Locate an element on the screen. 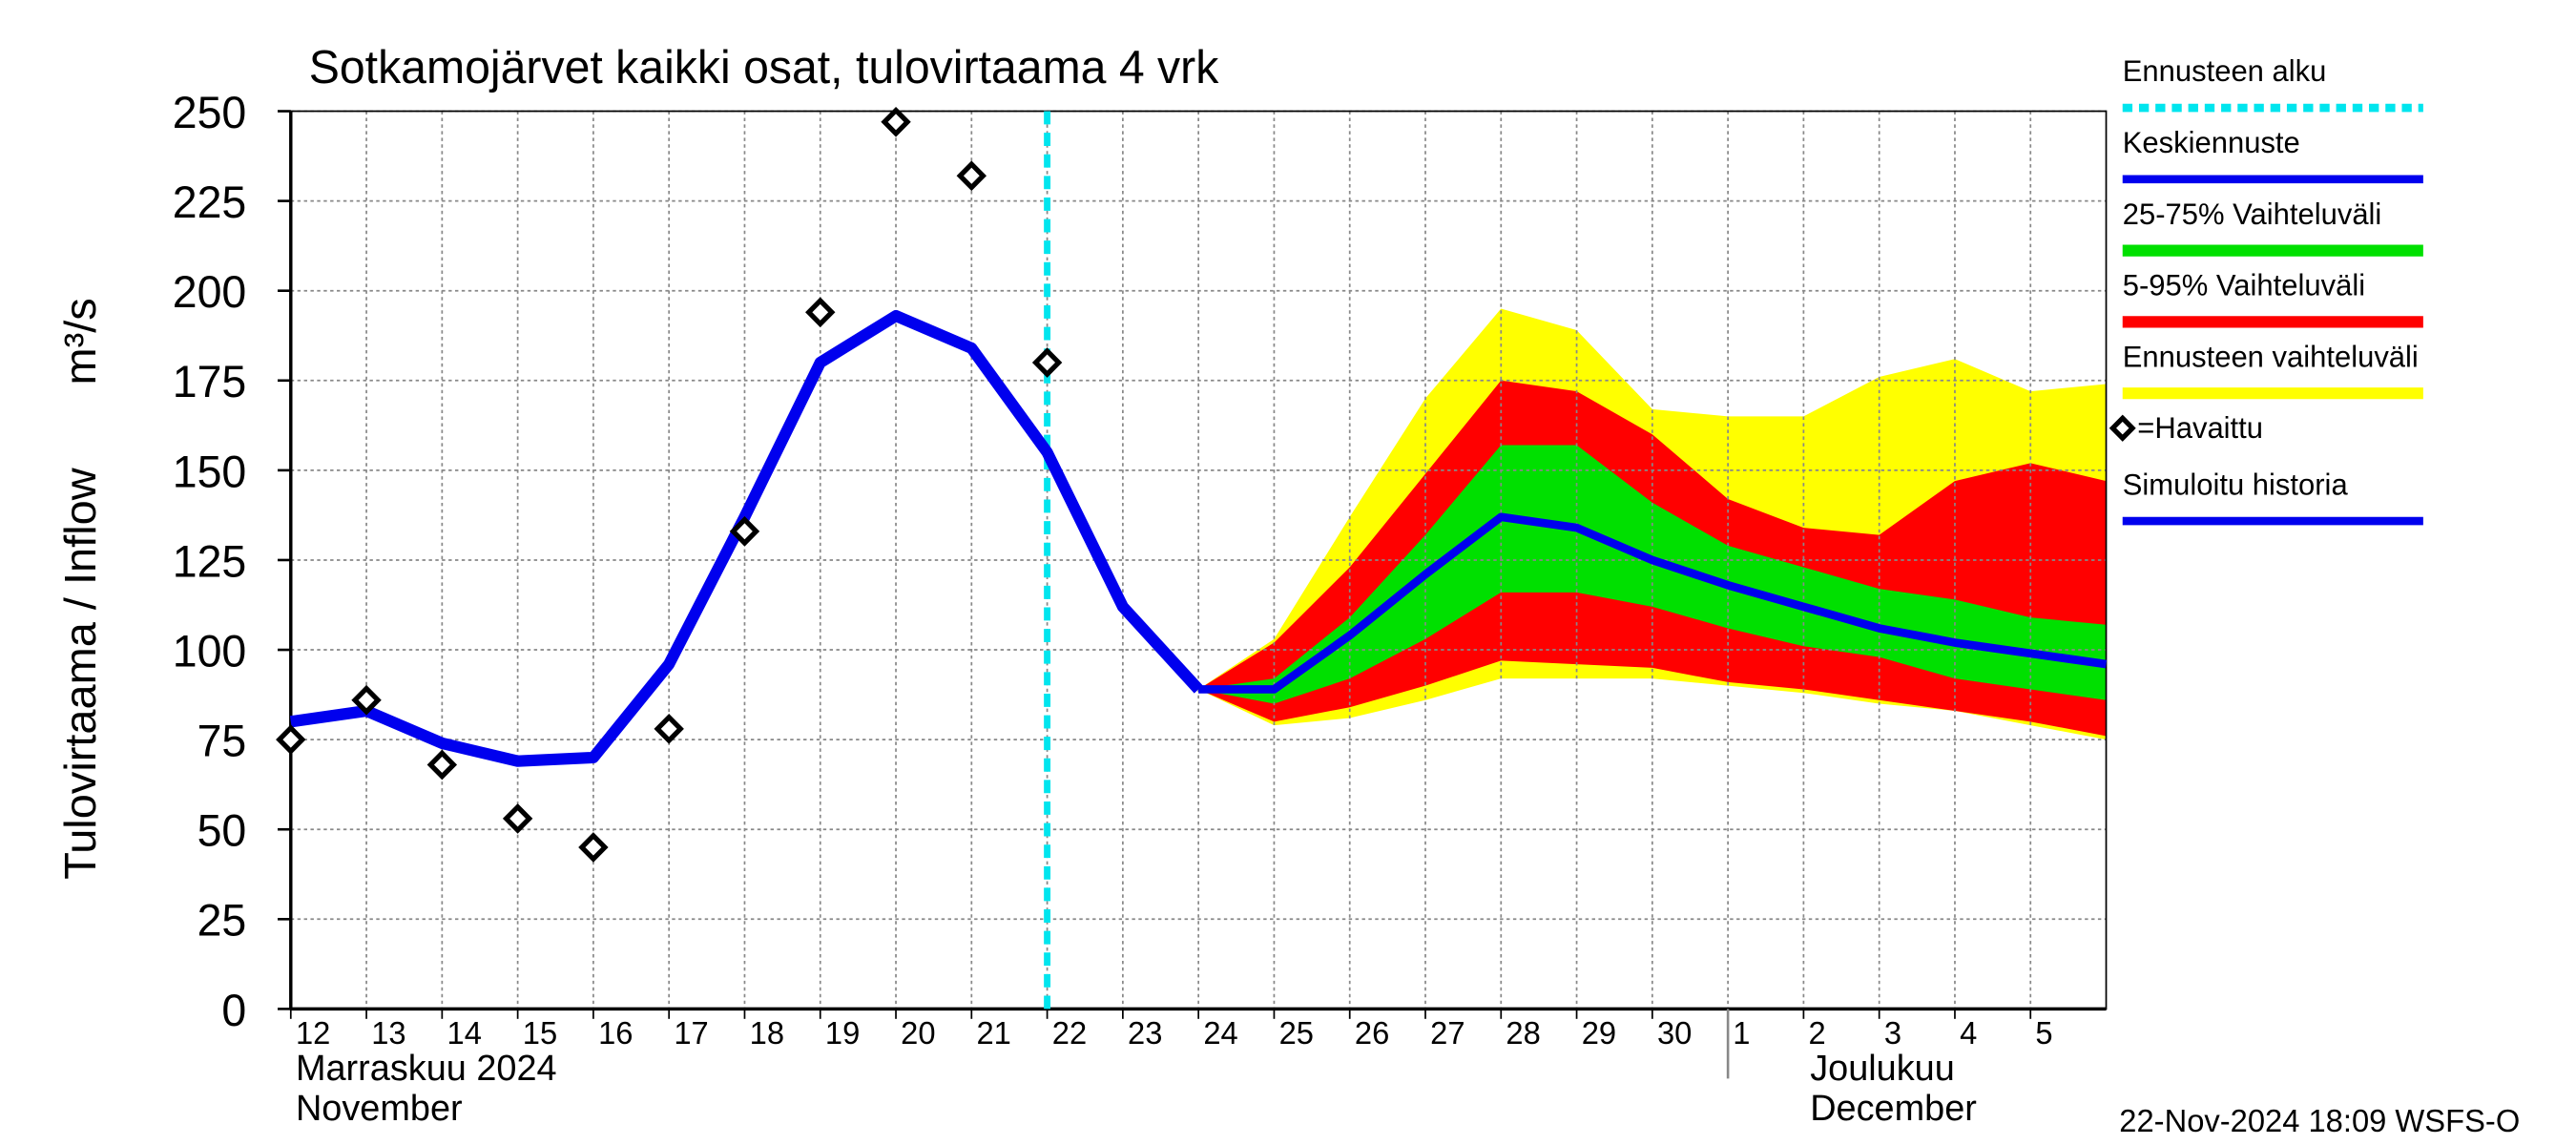  x-tick-label: 17 is located at coordinates (691, 1033).